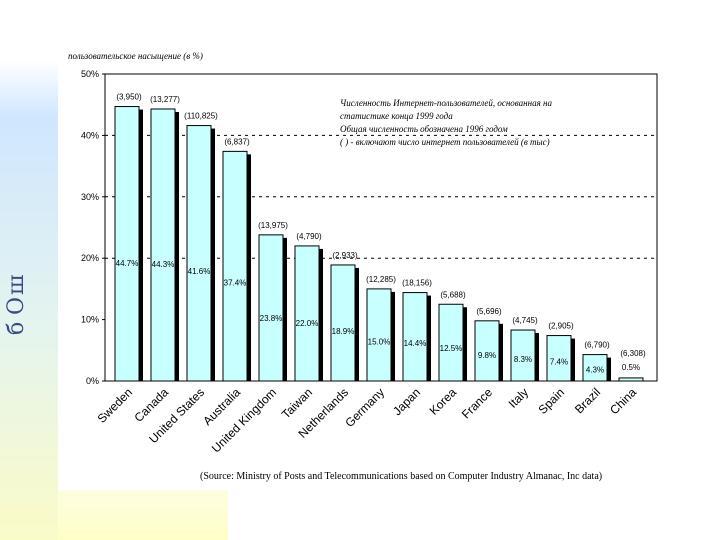  Describe the element at coordinates (443, 401) in the screenshot. I see `category-label: Korea` at that location.